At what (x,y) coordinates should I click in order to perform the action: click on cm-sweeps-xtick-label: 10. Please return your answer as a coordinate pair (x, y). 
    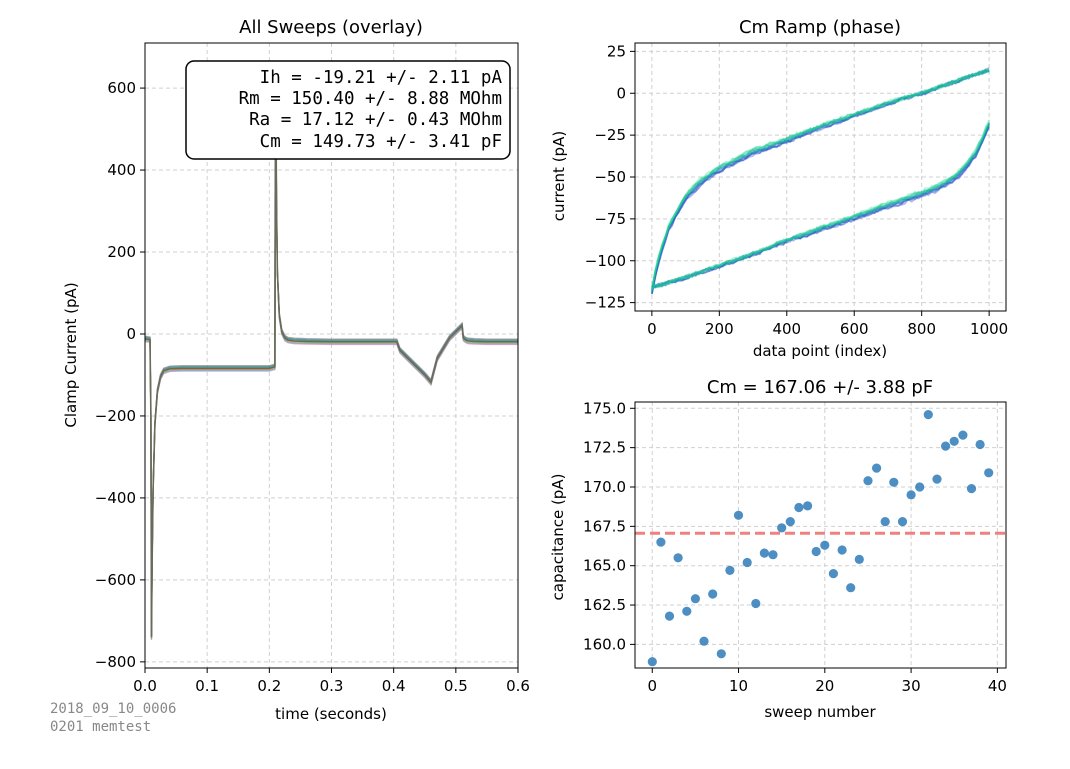
    Looking at the image, I should click on (738, 686).